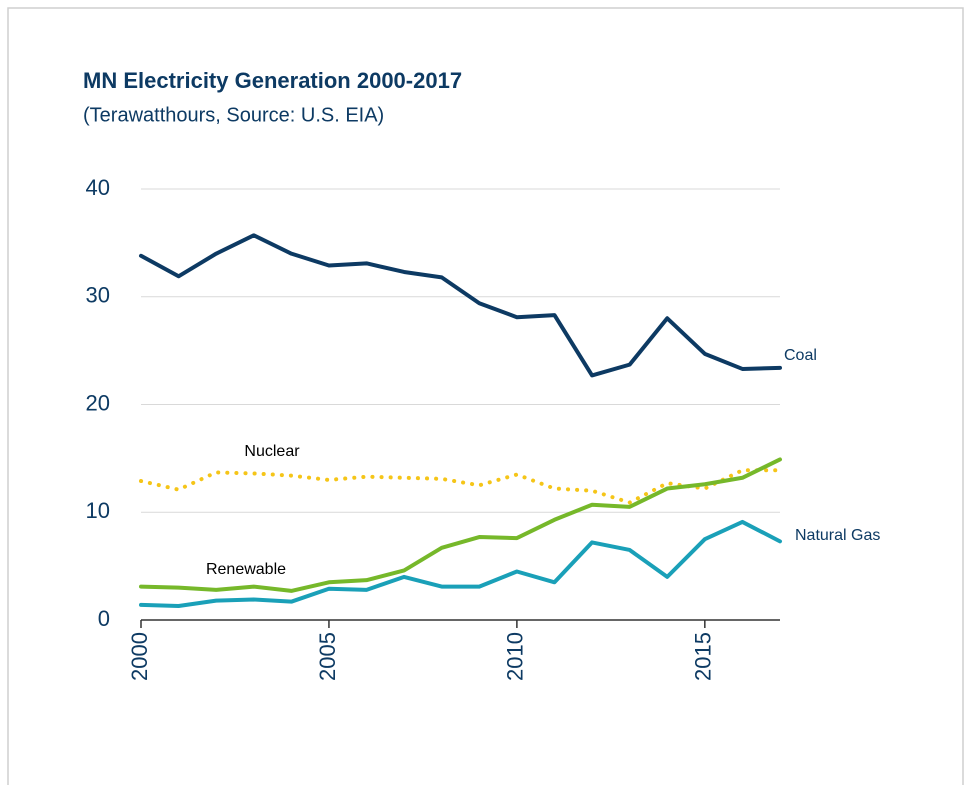  I want to click on x-tick-label: 2010, so click(515, 656).